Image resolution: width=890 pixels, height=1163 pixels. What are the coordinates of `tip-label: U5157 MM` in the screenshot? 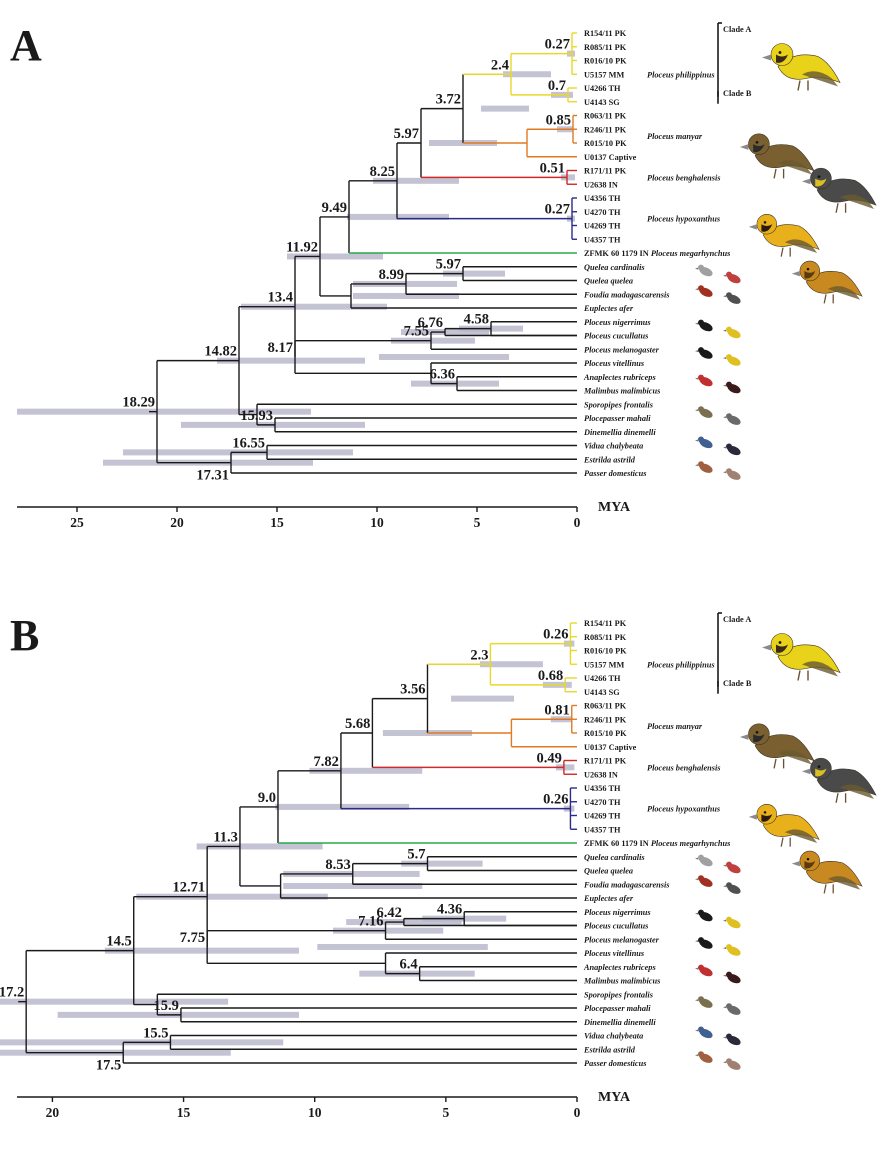 It's located at (604, 664).